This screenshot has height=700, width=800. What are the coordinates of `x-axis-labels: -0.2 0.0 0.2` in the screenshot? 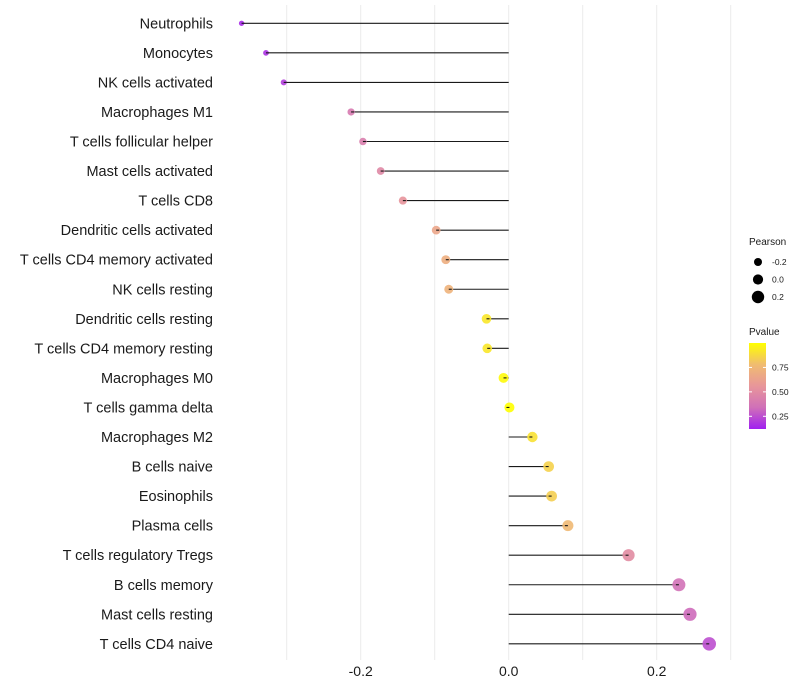 It's located at (508, 671).